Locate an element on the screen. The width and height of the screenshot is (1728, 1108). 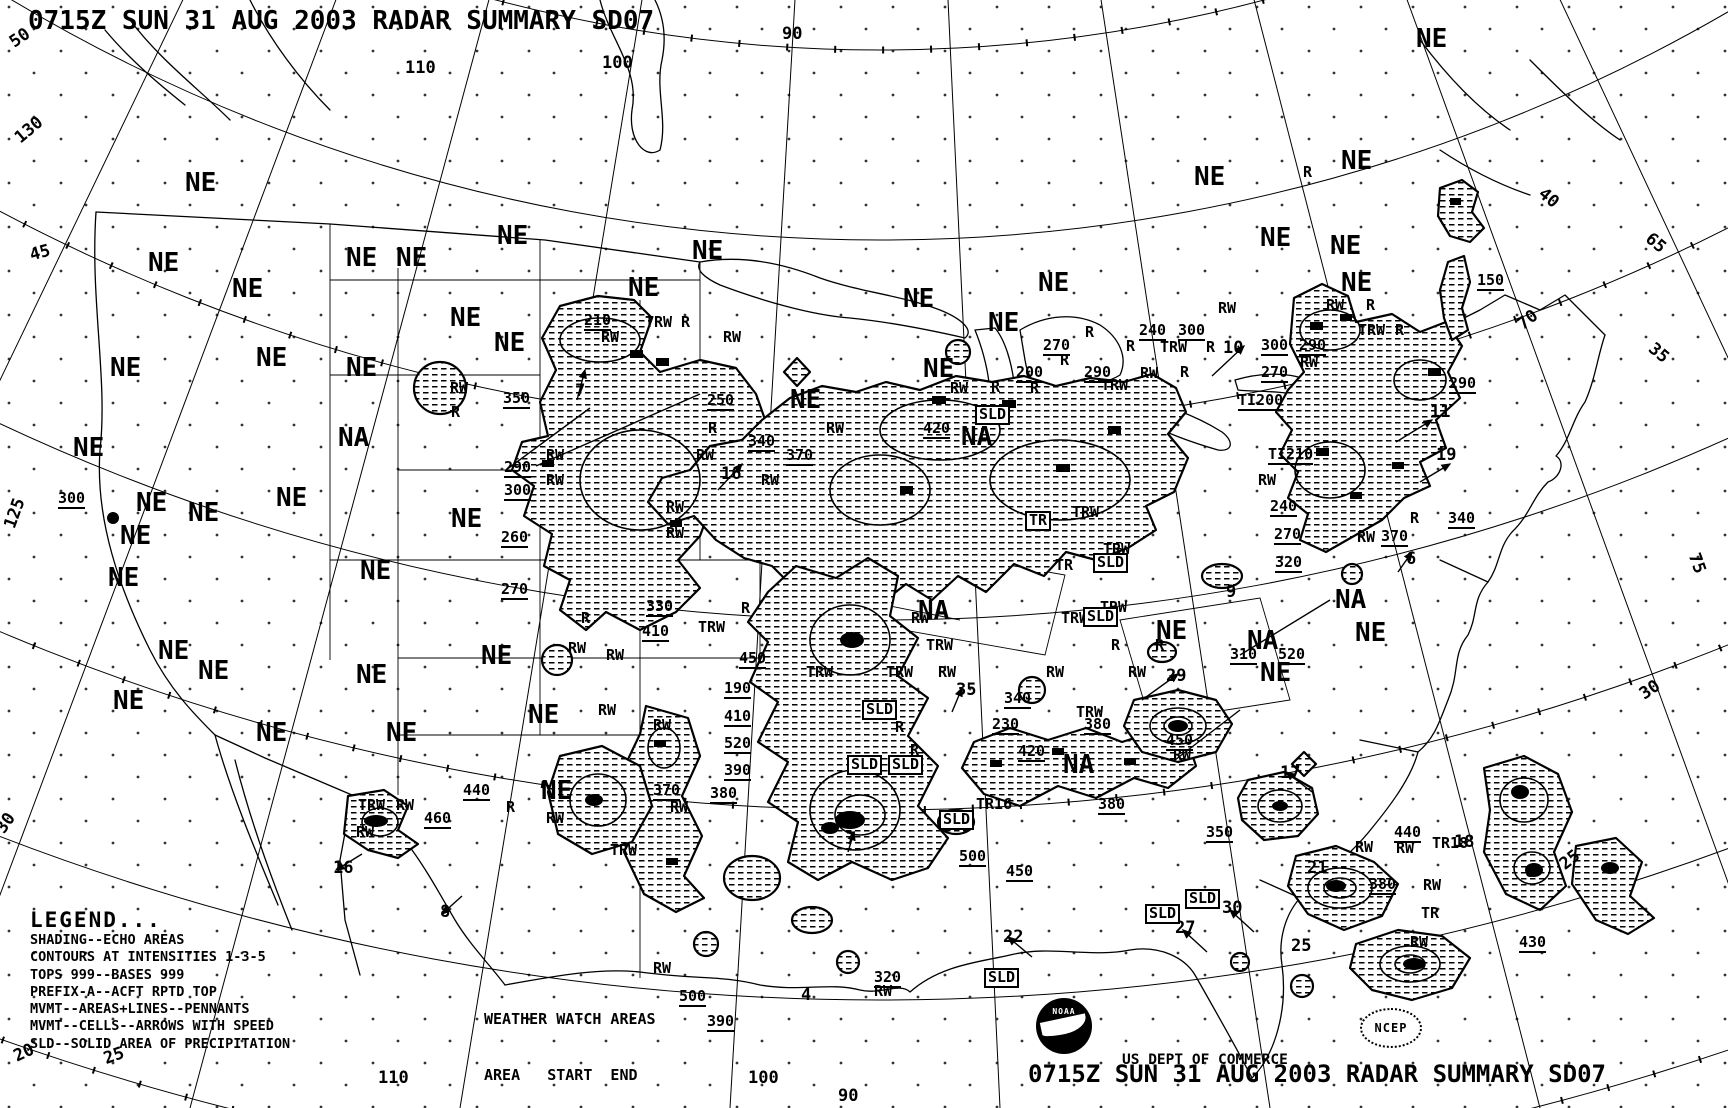
map-label: 11 is located at coordinates (1440, 412).